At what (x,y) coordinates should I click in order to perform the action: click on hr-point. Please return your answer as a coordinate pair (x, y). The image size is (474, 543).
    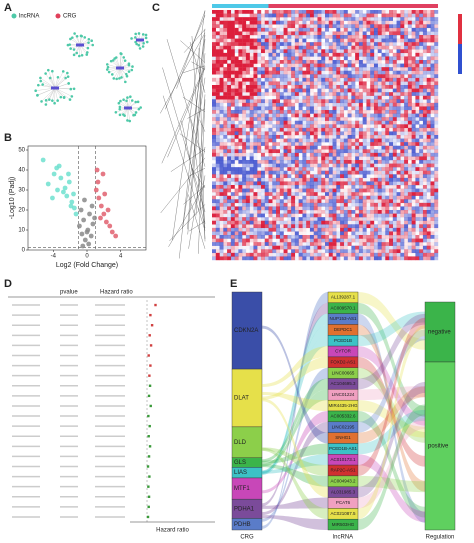
    Looking at the image, I should click on (148, 507).